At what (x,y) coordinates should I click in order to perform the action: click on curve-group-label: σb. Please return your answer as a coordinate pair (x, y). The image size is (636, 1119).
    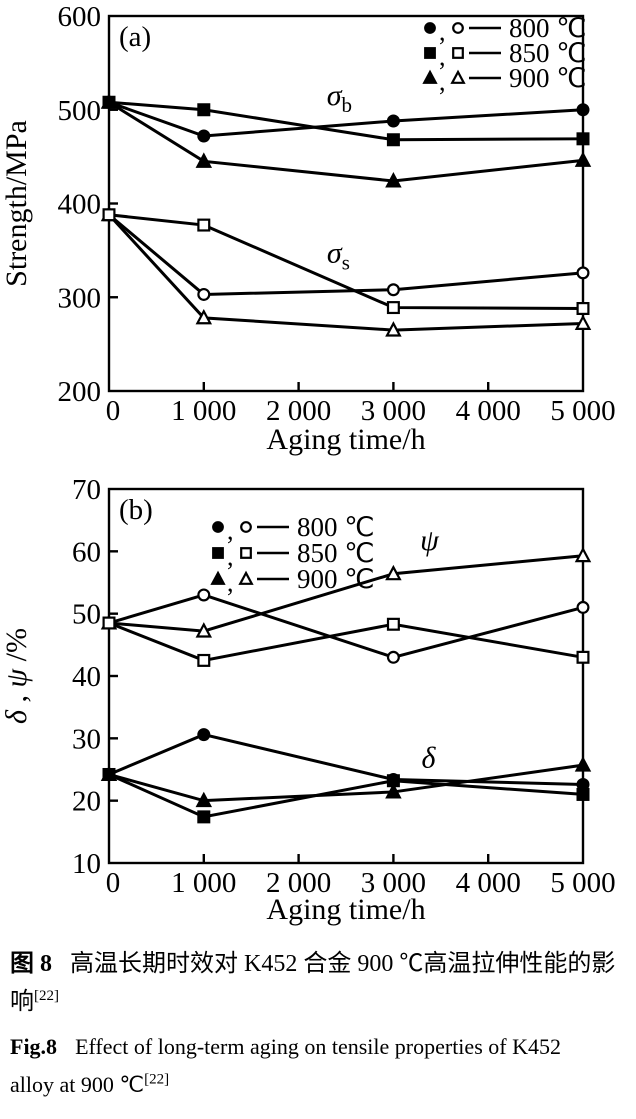
    Looking at the image, I should click on (339, 98).